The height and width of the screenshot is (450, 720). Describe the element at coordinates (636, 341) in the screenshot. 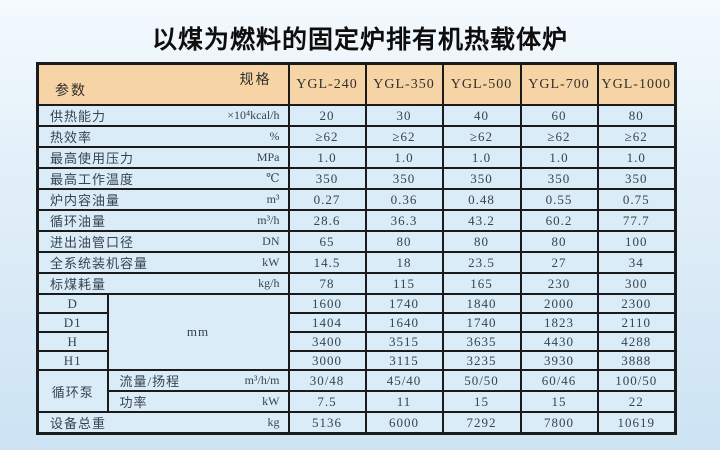

I see `spec-value-cell: 4288` at that location.